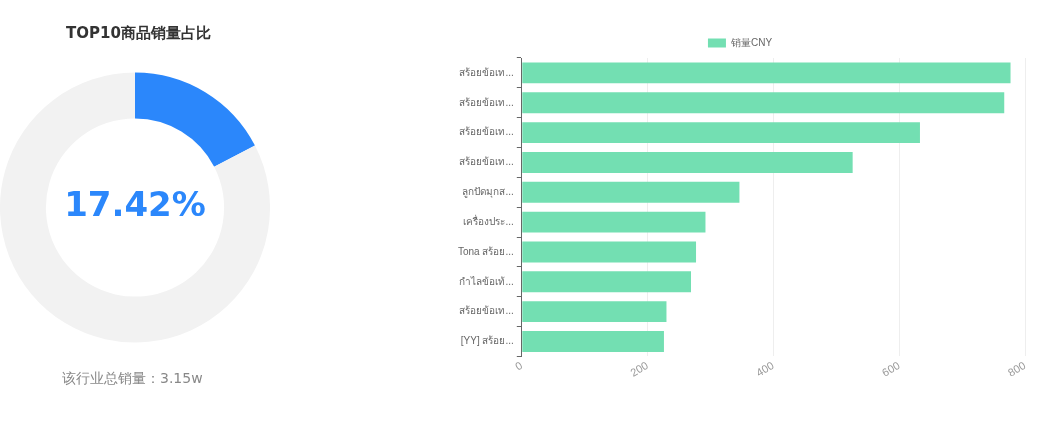 The height and width of the screenshot is (421, 1064). I want to click on x-tick-label: 0, so click(519, 366).